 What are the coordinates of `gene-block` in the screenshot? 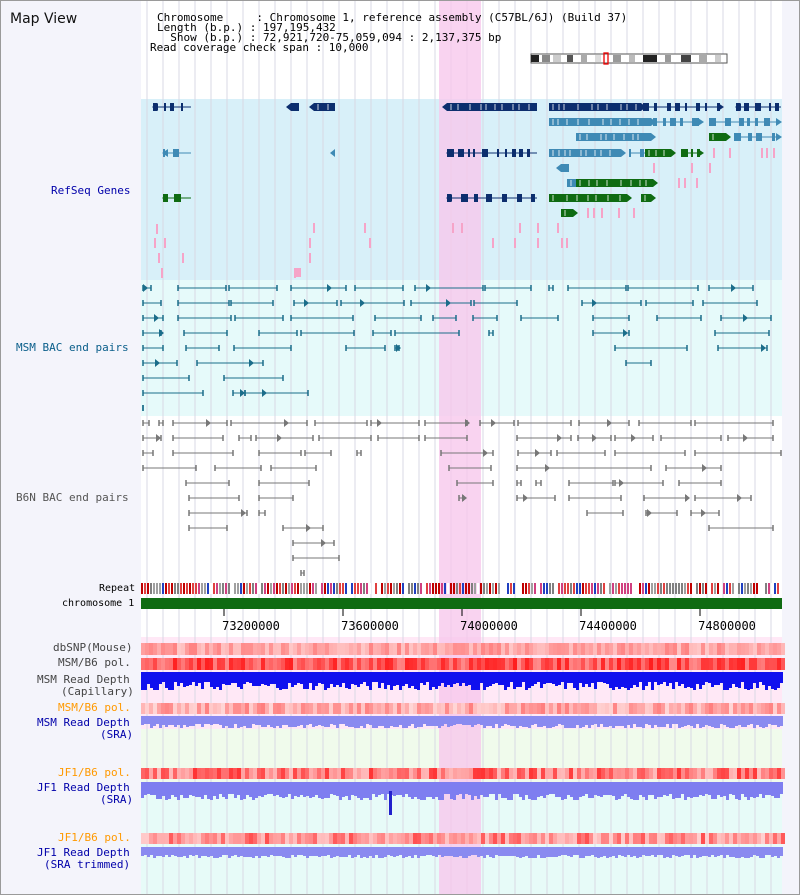 It's located at (585, 153).